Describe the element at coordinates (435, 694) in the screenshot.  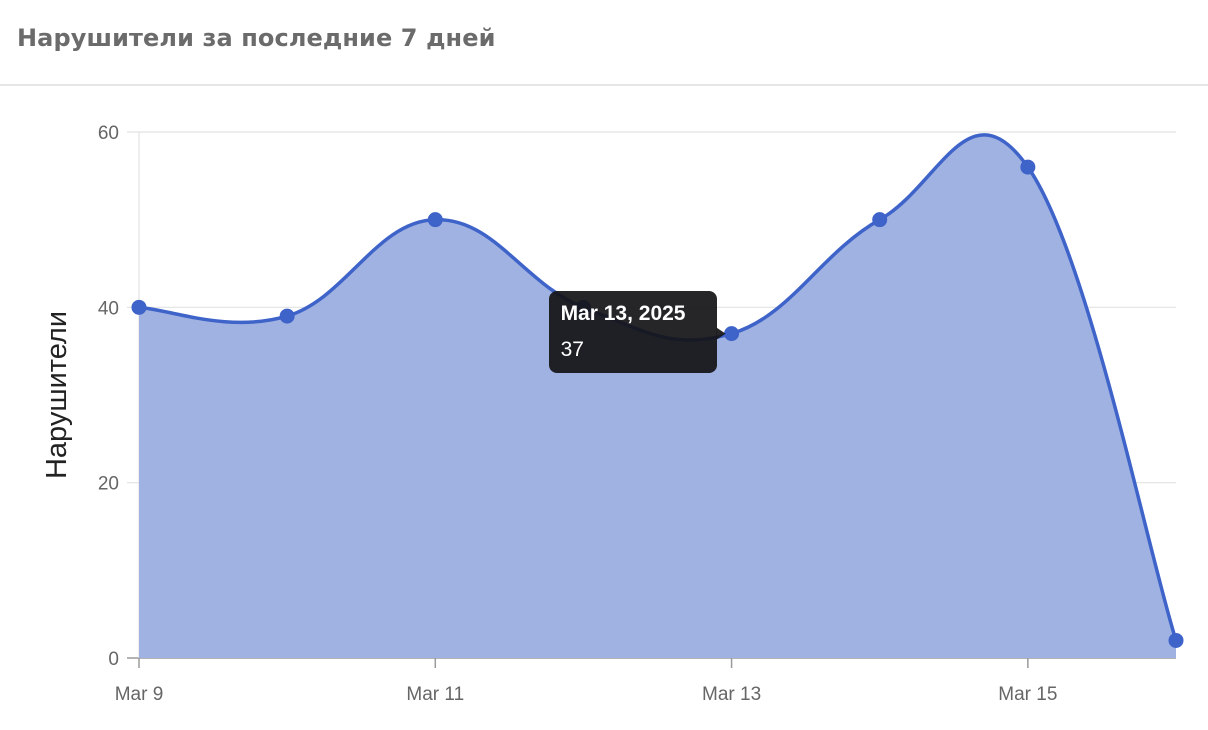
I see `x-tick-label: Mar 11` at that location.